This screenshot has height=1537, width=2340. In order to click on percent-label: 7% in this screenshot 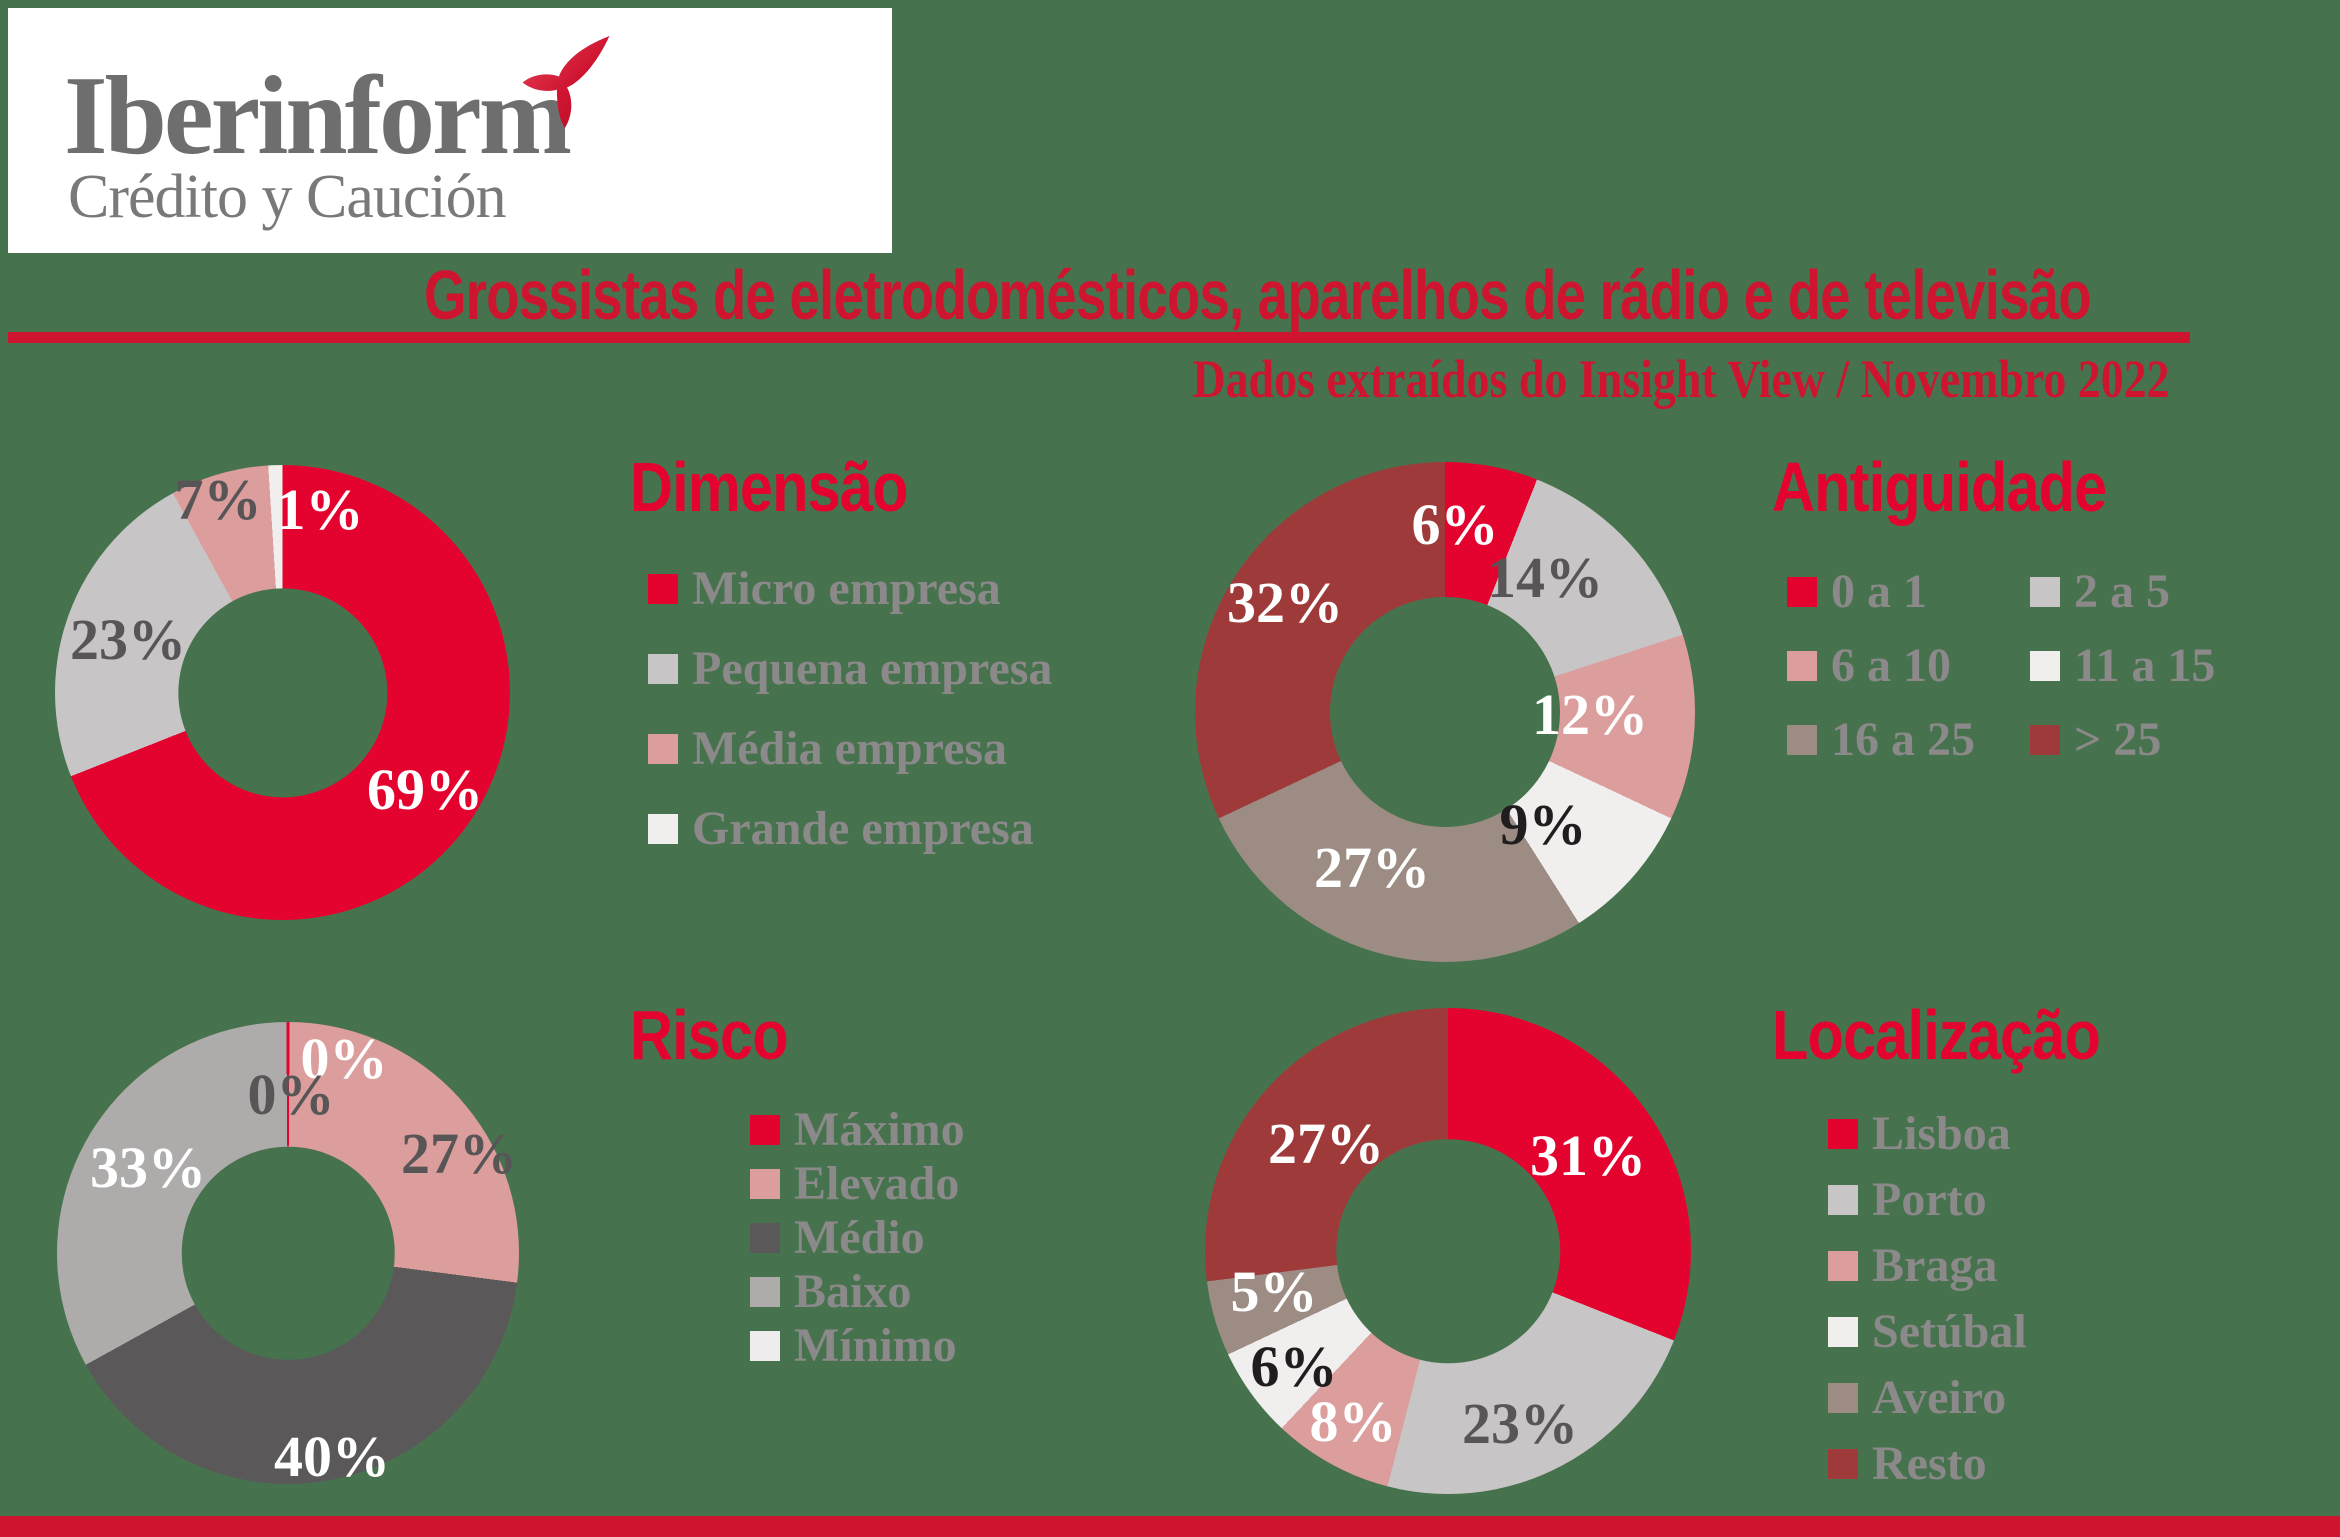, I will do `click(218, 499)`.